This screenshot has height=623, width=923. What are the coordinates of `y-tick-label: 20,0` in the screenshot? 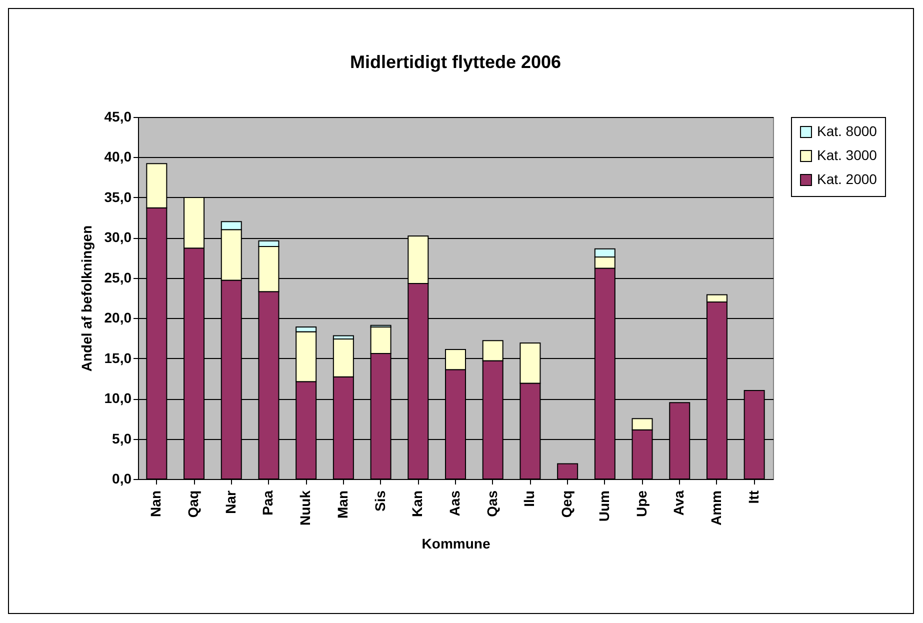 It's located at (118, 318).